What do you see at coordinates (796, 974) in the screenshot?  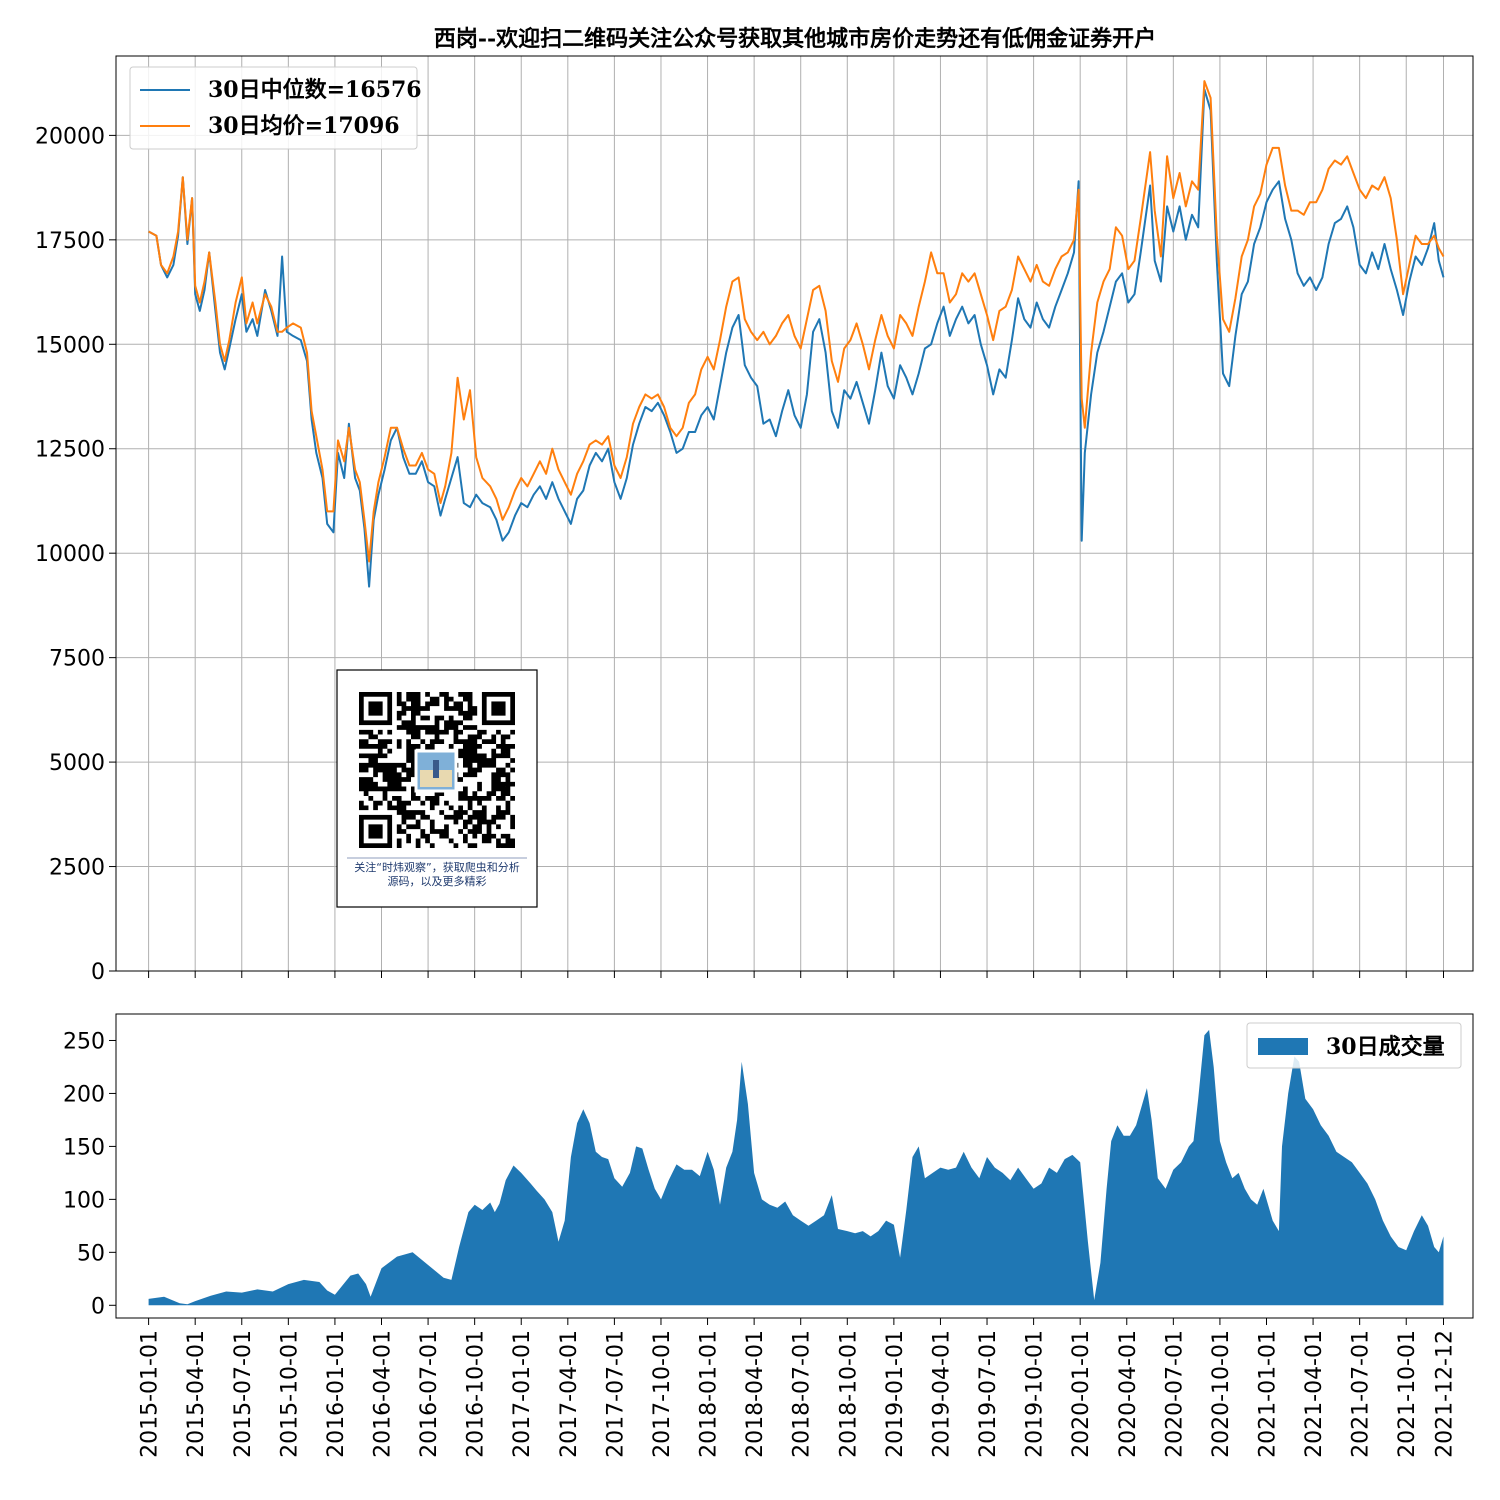 I see `price-x-tick-marks` at bounding box center [796, 974].